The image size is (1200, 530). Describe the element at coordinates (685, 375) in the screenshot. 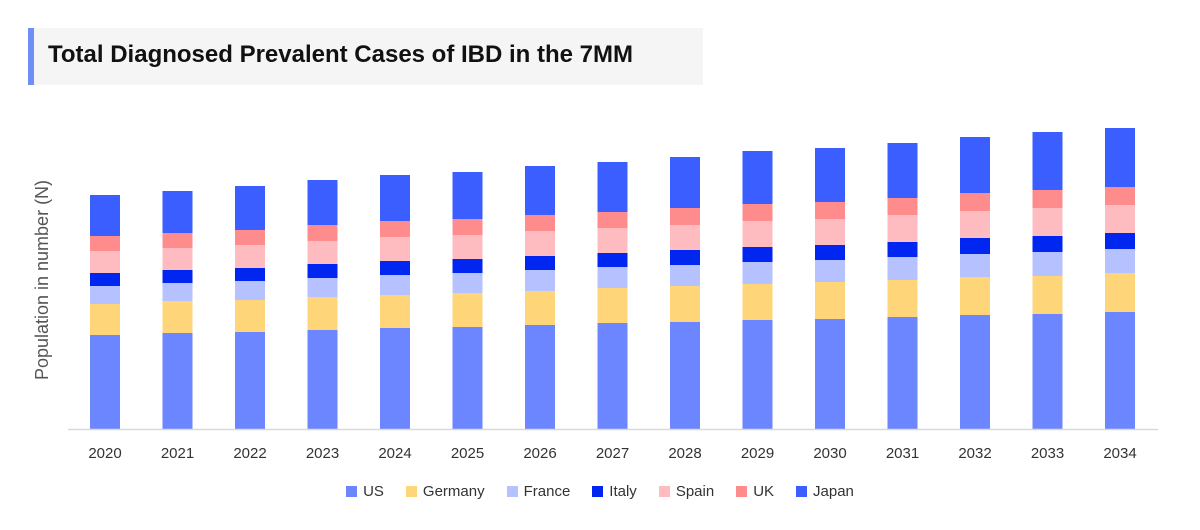

I see `bar-us-2028` at that location.